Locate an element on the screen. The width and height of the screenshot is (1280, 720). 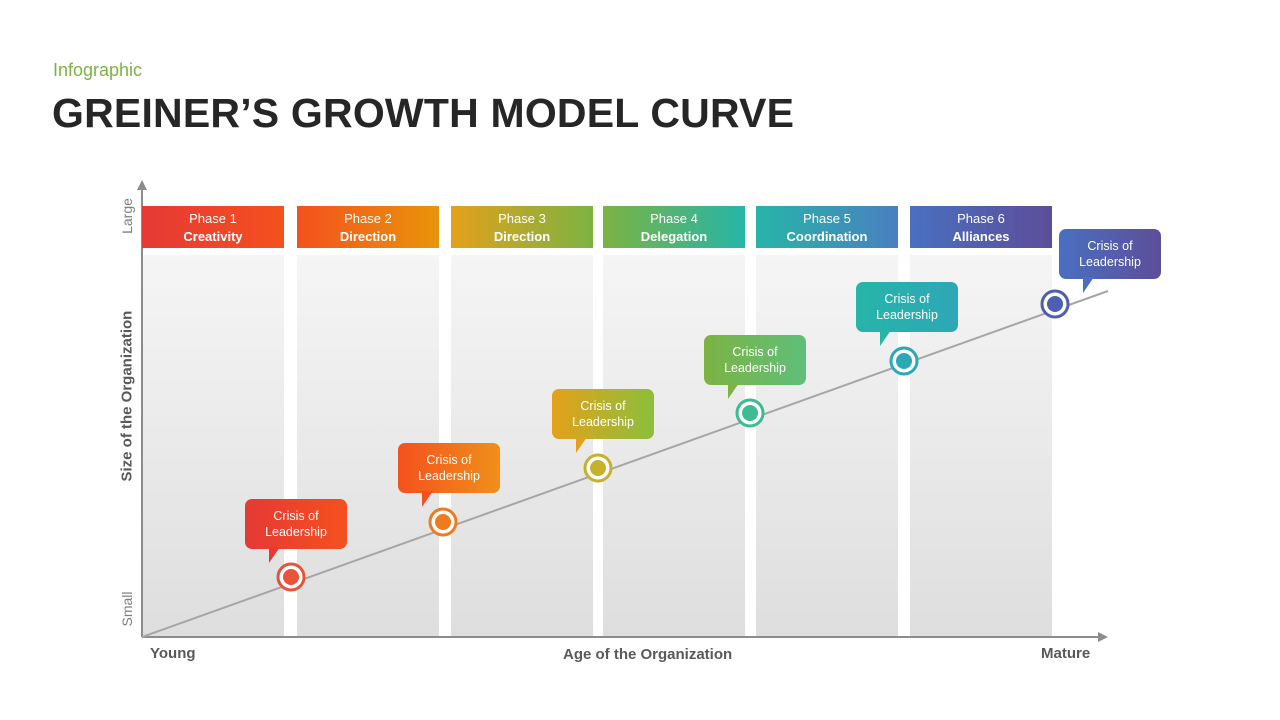
phase-header: Phase 2 Direction is located at coordinates (368, 227).